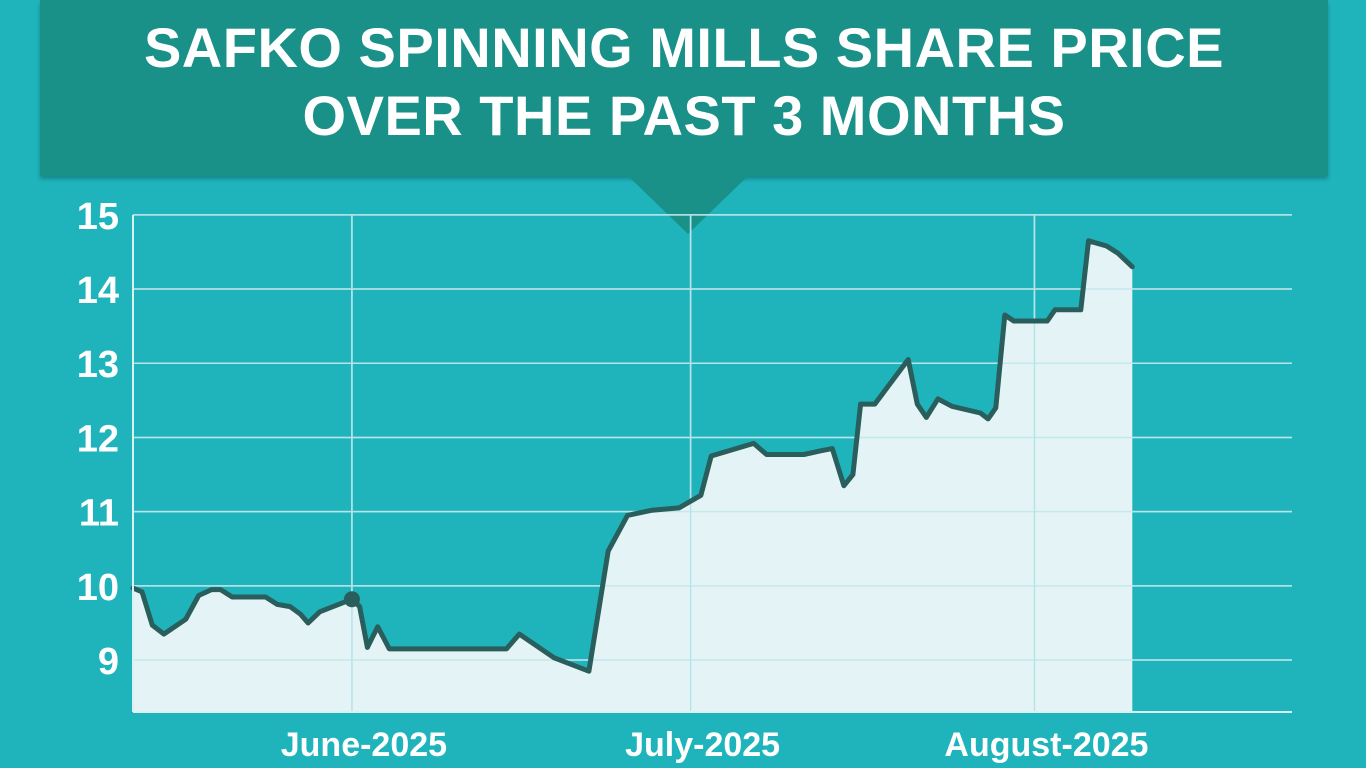 The width and height of the screenshot is (1366, 768). Describe the element at coordinates (98, 217) in the screenshot. I see `y-tick-label: 15` at that location.